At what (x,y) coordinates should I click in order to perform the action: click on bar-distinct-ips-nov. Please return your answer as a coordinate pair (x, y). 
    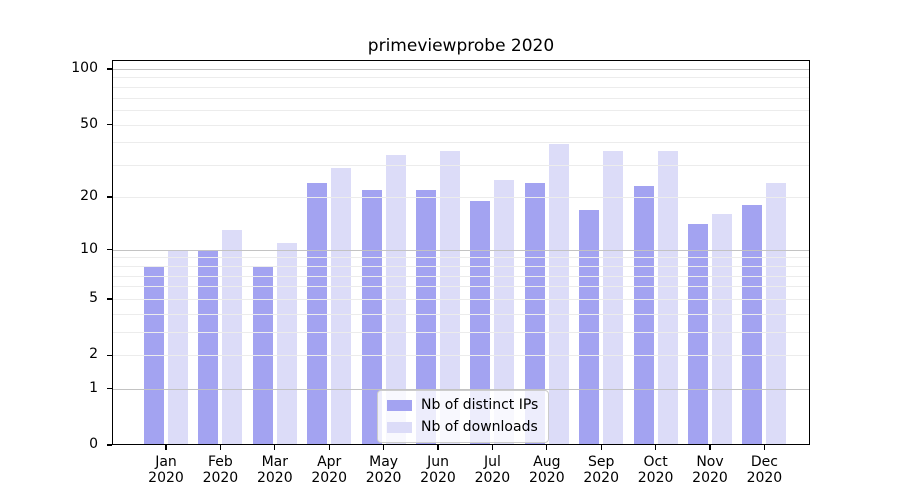
    Looking at the image, I should click on (698, 334).